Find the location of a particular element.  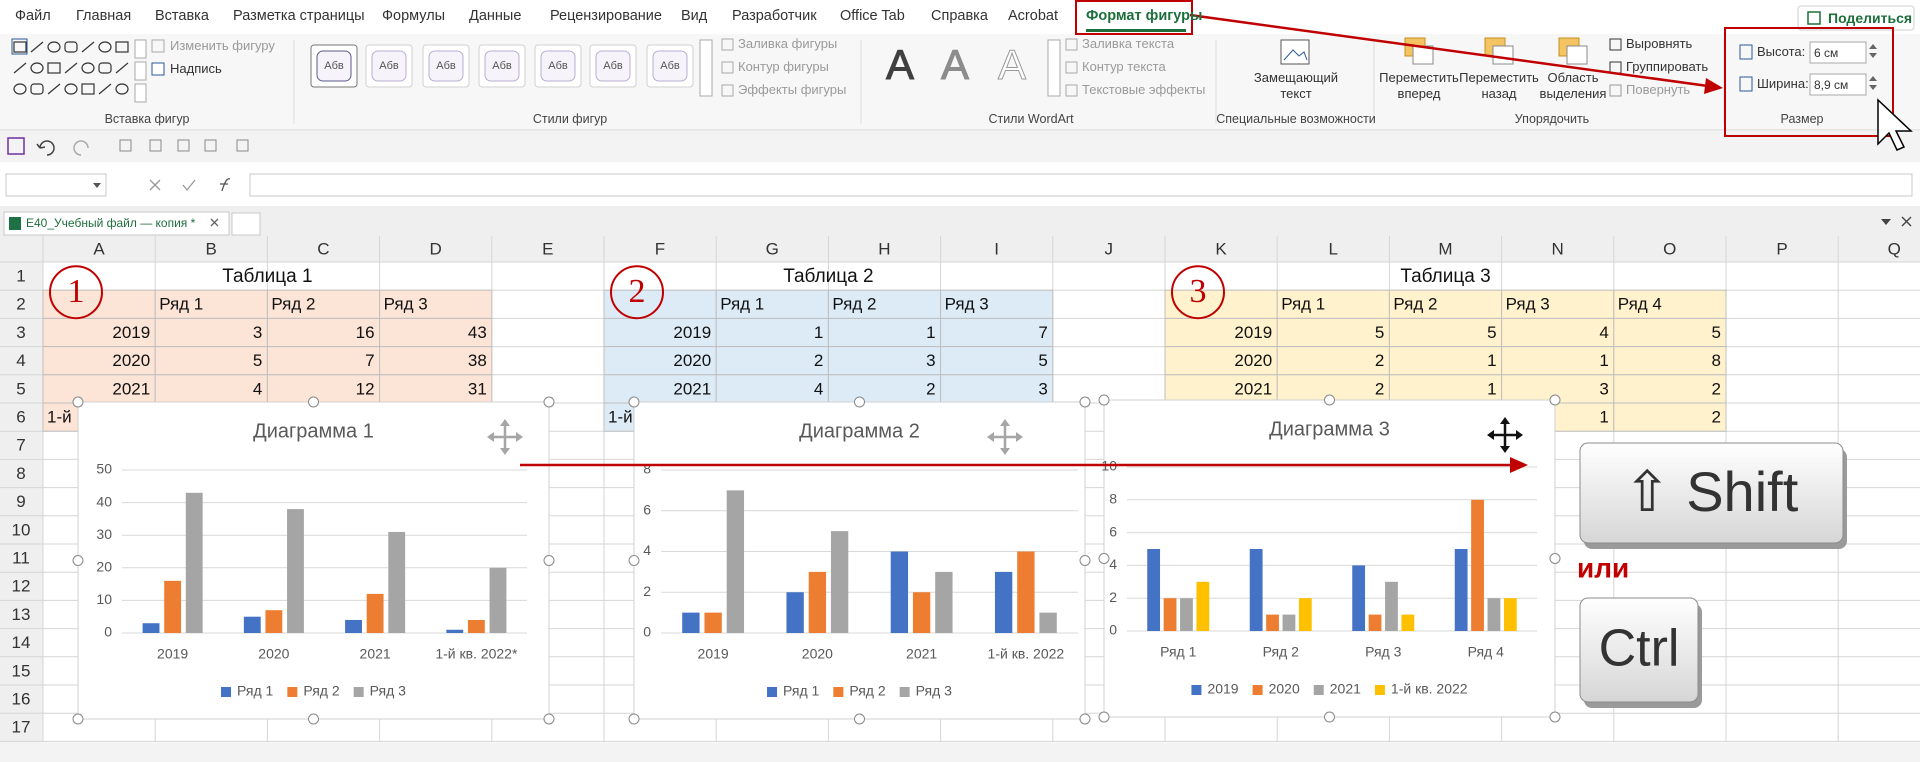

row-header: 16 is located at coordinates (21, 698).